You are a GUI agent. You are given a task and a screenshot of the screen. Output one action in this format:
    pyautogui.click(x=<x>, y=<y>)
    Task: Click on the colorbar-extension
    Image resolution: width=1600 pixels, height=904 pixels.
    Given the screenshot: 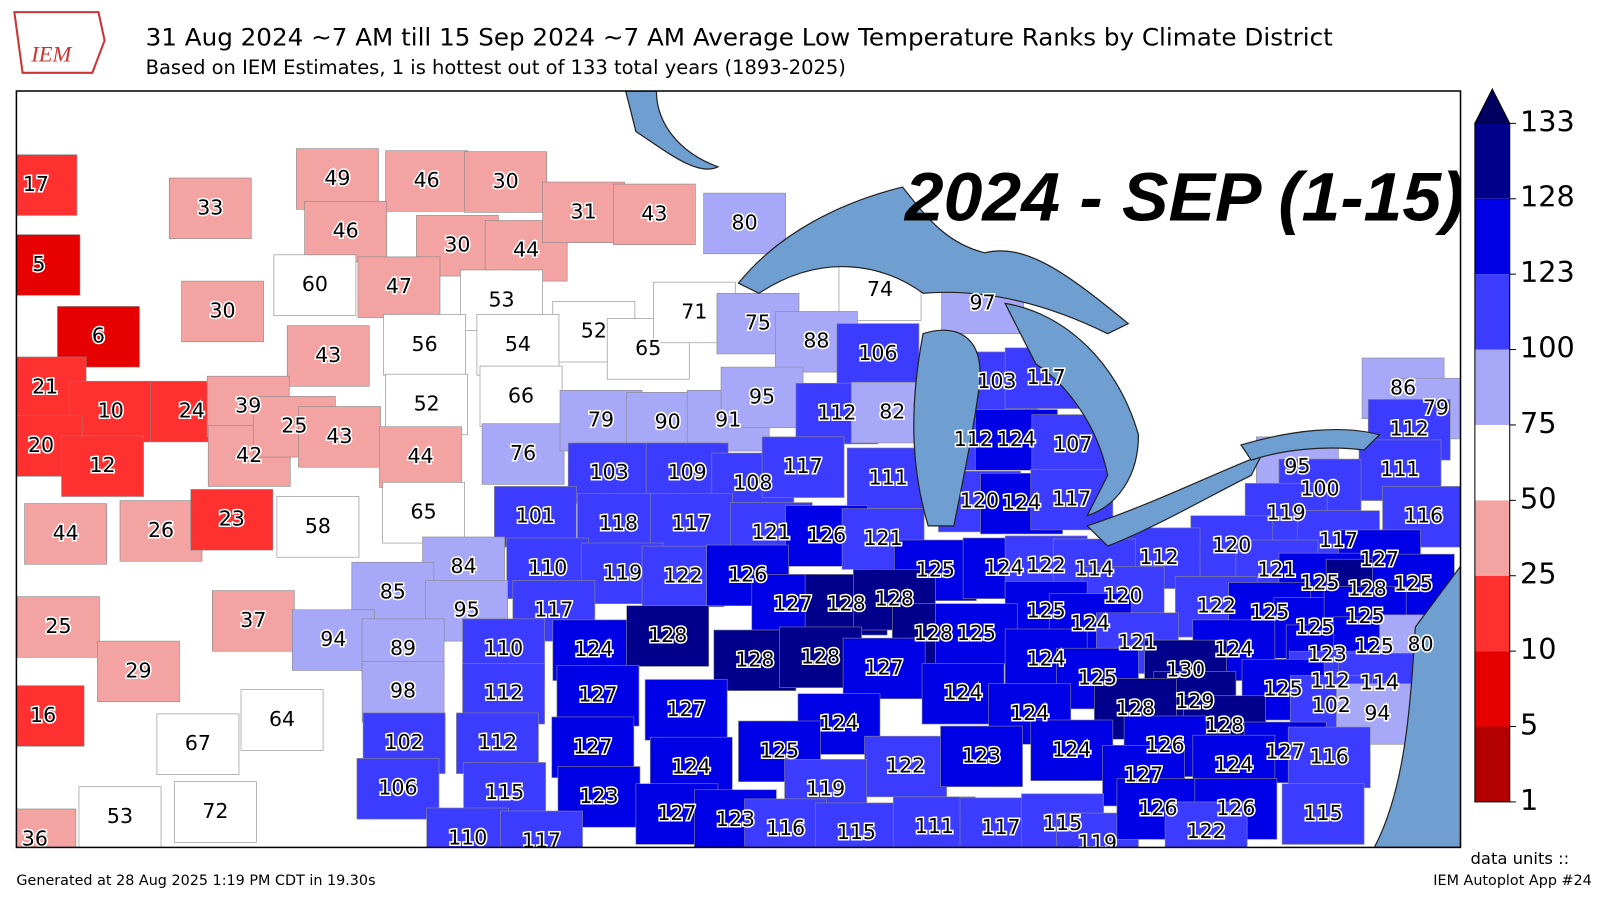 What is the action you would take?
    pyautogui.click(x=1492, y=105)
    